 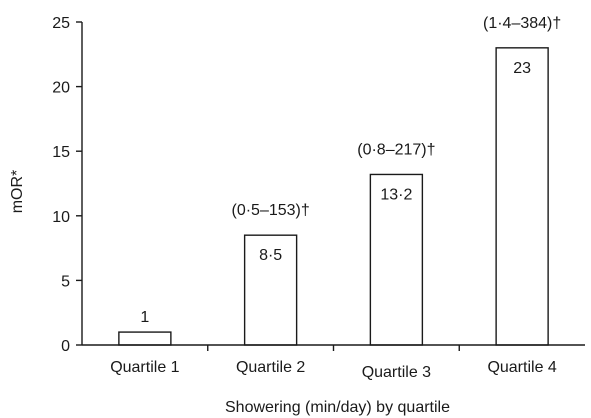 I want to click on x-category-label-1: Quartile 1, so click(x=144, y=367).